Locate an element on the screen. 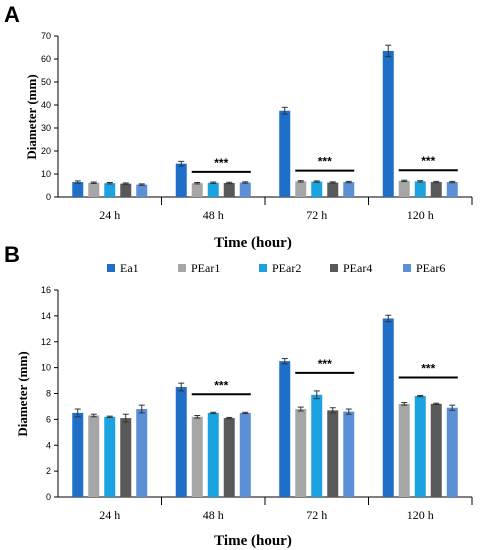 This screenshot has height=550, width=485. legend-label-pear2: PEar2 is located at coordinates (286, 268).